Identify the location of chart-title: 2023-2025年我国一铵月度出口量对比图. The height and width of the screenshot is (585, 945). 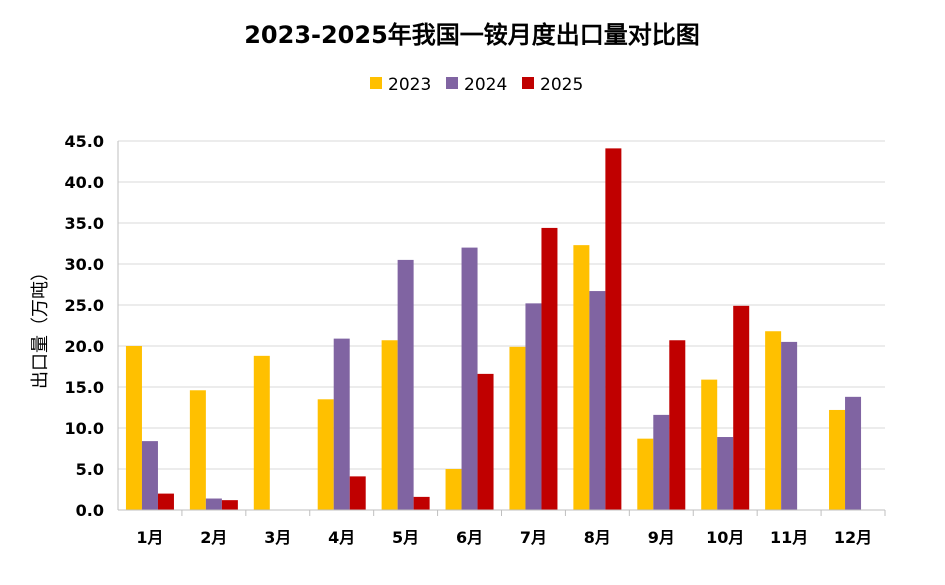
(472, 35).